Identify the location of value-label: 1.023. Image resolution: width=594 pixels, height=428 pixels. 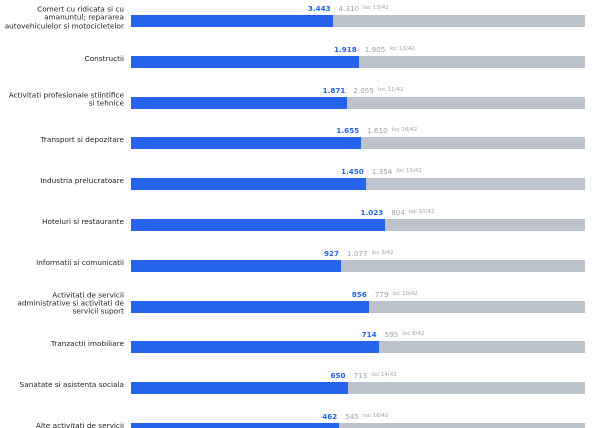
(372, 212).